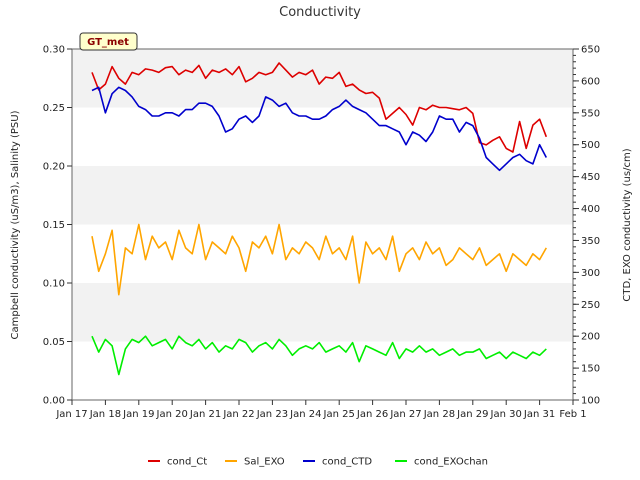 The width and height of the screenshot is (640, 480). Describe the element at coordinates (339, 414) in the screenshot. I see `x-tick-label: Jan 25` at that location.